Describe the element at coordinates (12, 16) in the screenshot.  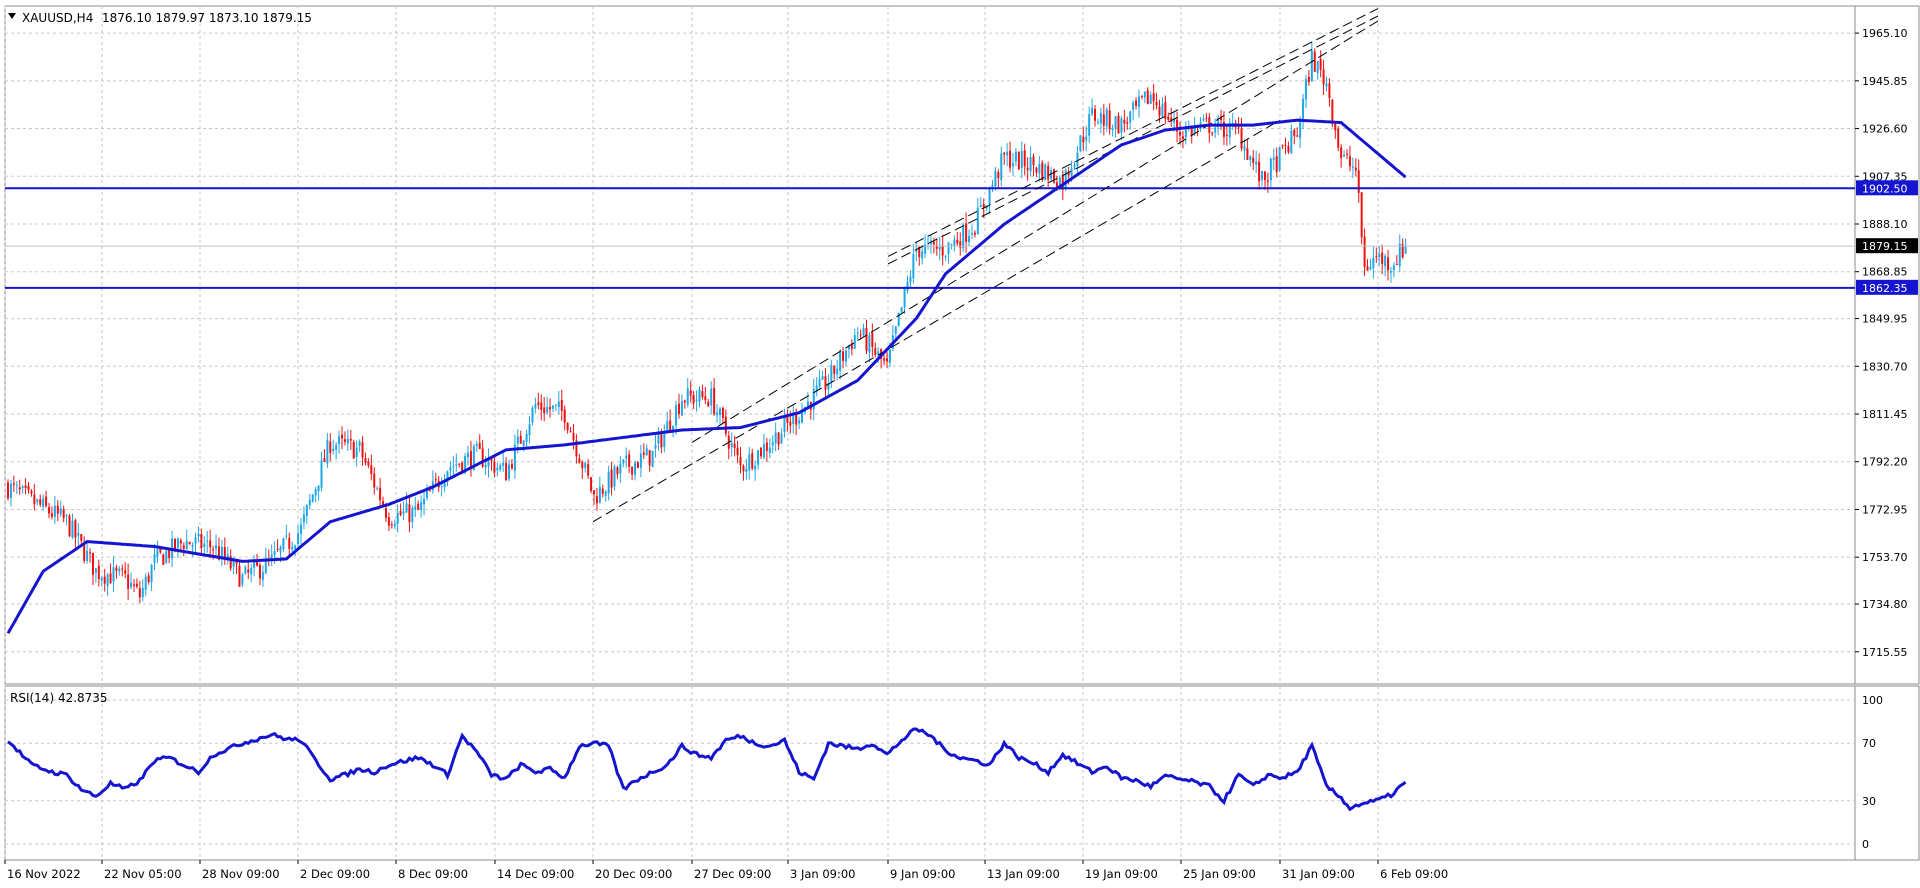
I see `chart-menu-triangle-icon` at that location.